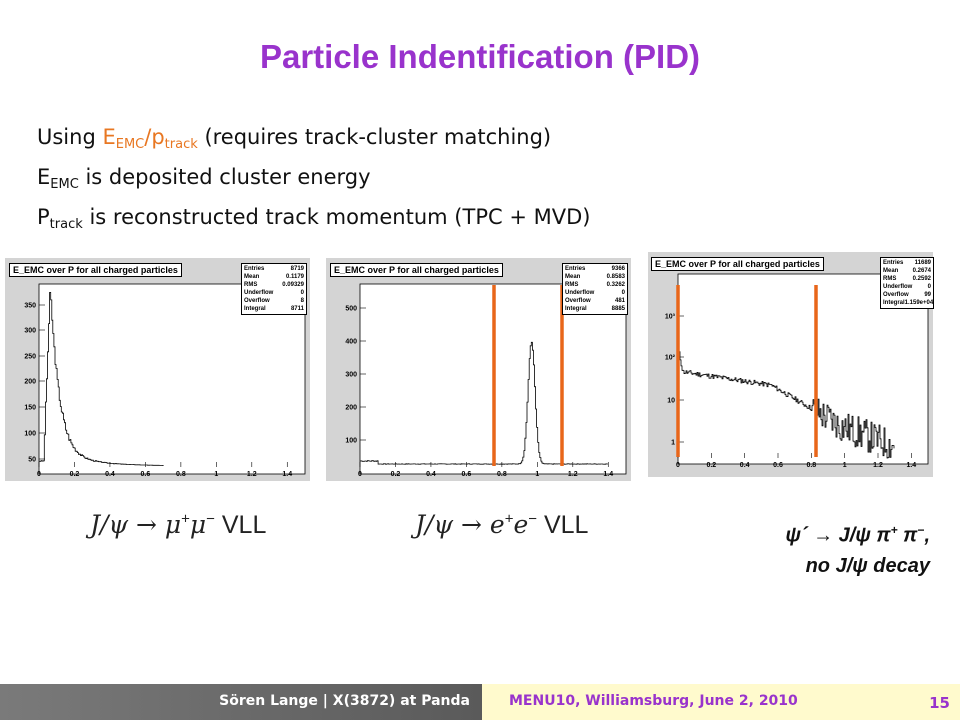 This screenshot has height=720, width=960. I want to click on page-number: 15, so click(939, 703).